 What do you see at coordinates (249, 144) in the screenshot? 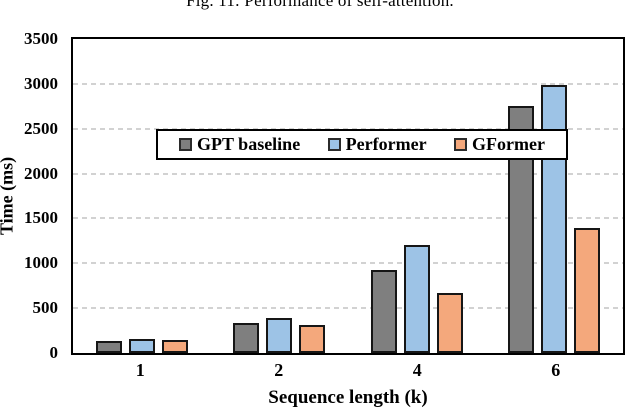
I see `legend-label: GPT baseline` at bounding box center [249, 144].